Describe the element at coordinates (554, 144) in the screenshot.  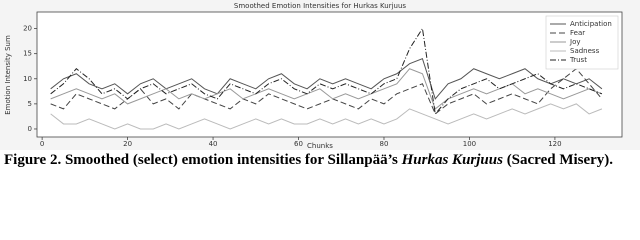
I see `x-tick-label: 120` at that location.